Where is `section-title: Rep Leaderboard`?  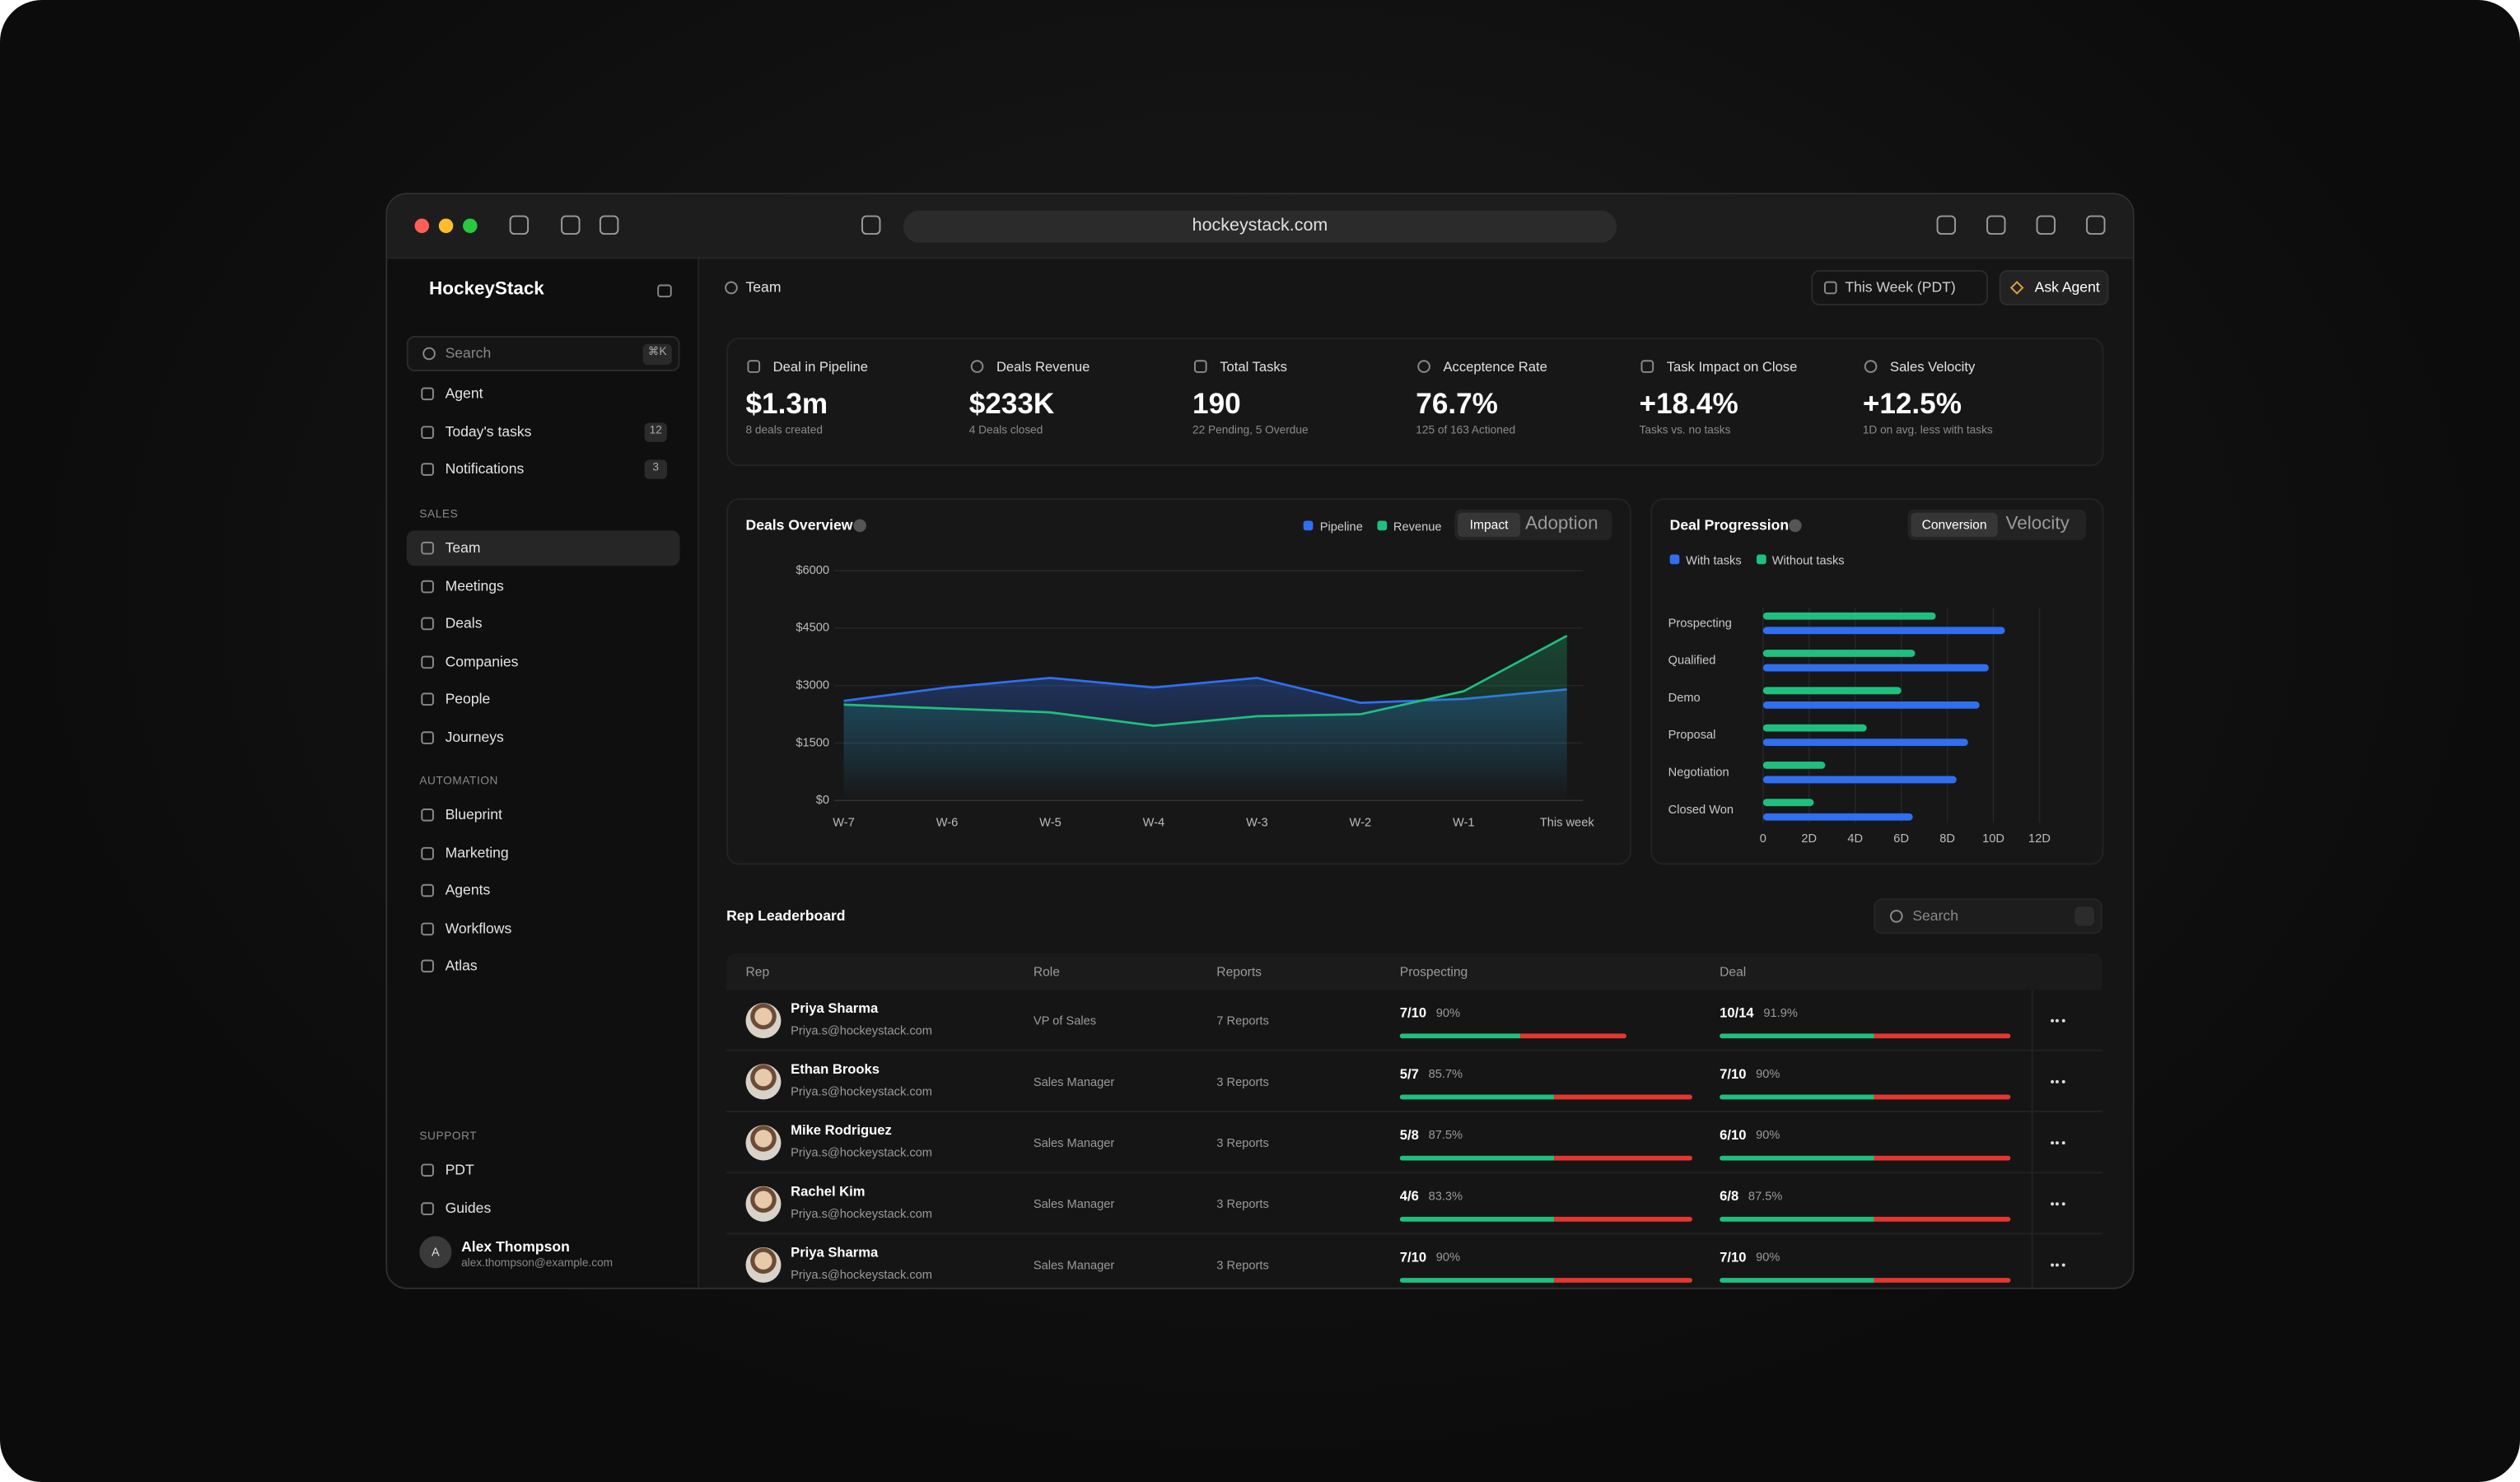 section-title: Rep Leaderboard is located at coordinates (786, 915).